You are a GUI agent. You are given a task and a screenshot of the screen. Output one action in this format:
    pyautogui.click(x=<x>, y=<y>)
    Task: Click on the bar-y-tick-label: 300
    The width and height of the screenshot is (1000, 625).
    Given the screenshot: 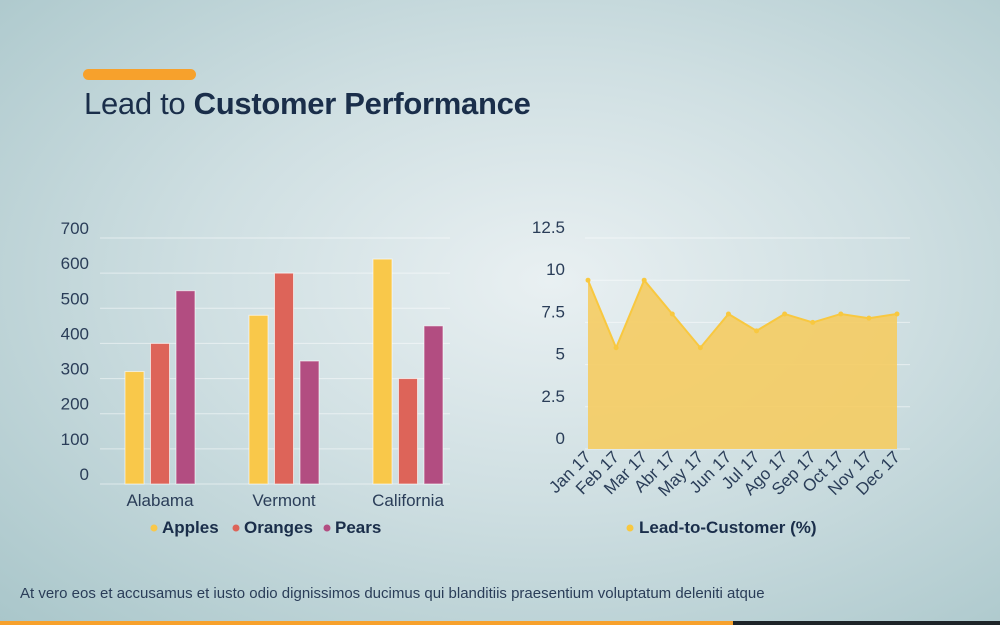 What is the action you would take?
    pyautogui.click(x=75, y=369)
    